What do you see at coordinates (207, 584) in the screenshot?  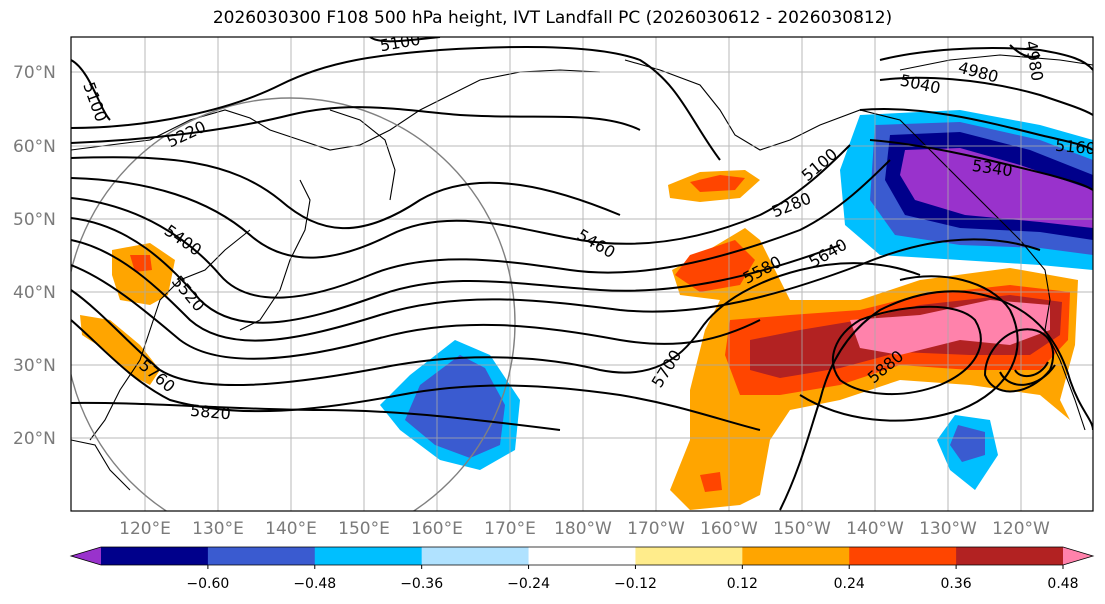 I see `colorbar-tick-label: −0.60` at bounding box center [207, 584].